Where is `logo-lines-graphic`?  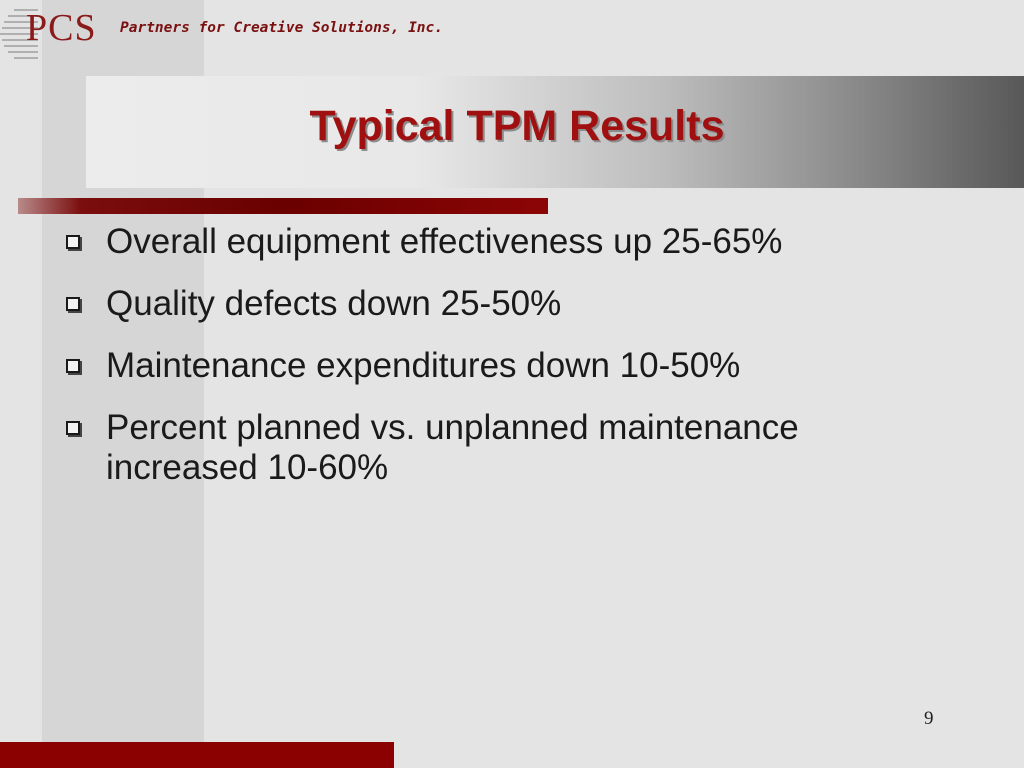 logo-lines-graphic is located at coordinates (19, 34).